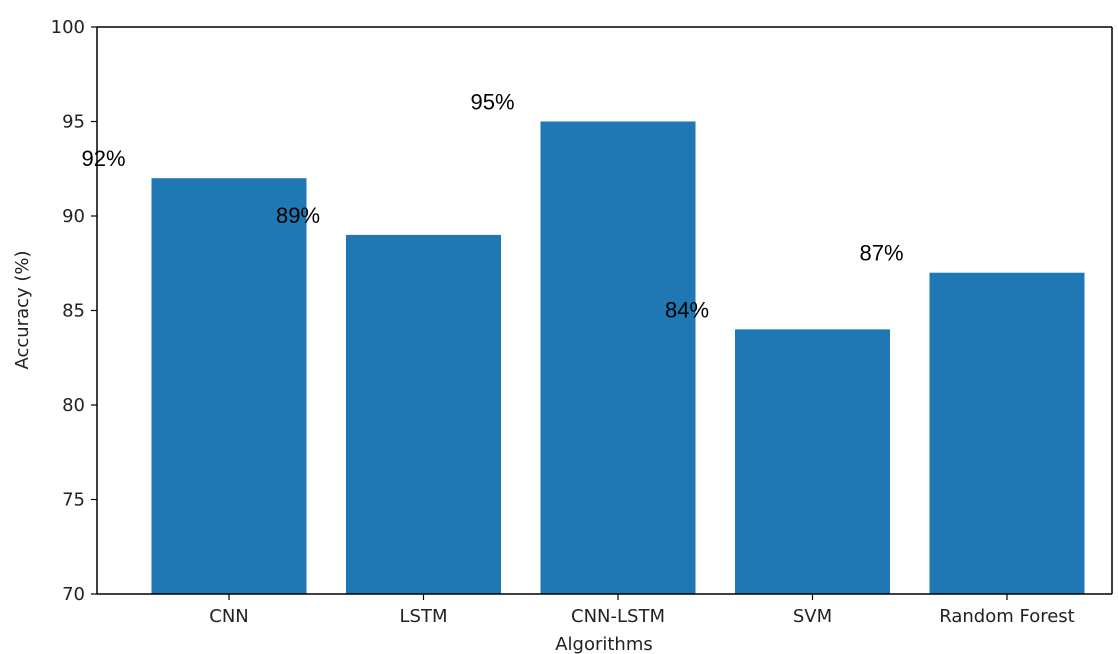 This screenshot has height=654, width=1118. Describe the element at coordinates (618, 616) in the screenshot. I see `x-tick-label: CNN-LSTM` at that location.